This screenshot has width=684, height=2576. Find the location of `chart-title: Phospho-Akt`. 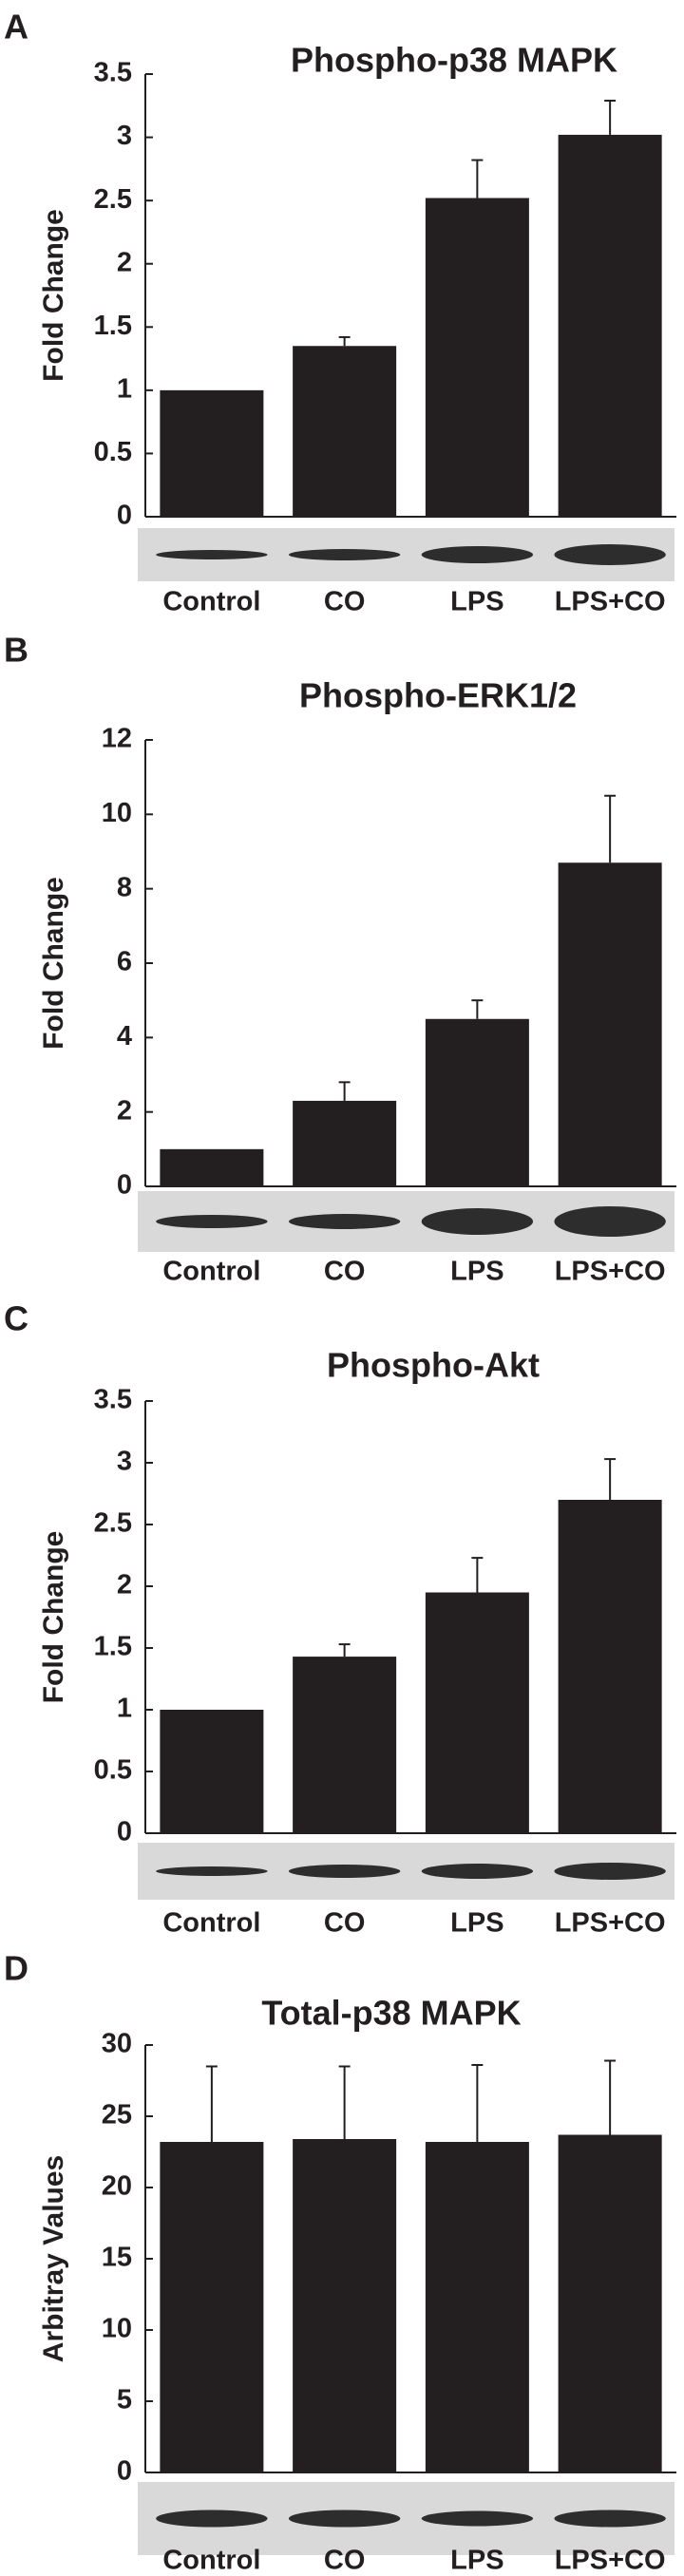

chart-title: Phospho-Akt is located at coordinates (433, 1365).